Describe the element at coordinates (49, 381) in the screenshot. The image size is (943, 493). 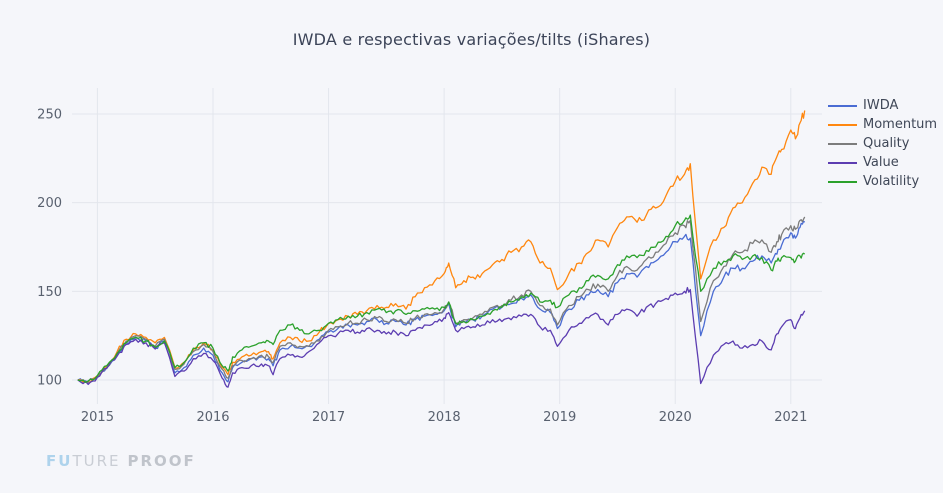
I see `y-tick-label-100: 100` at that location.